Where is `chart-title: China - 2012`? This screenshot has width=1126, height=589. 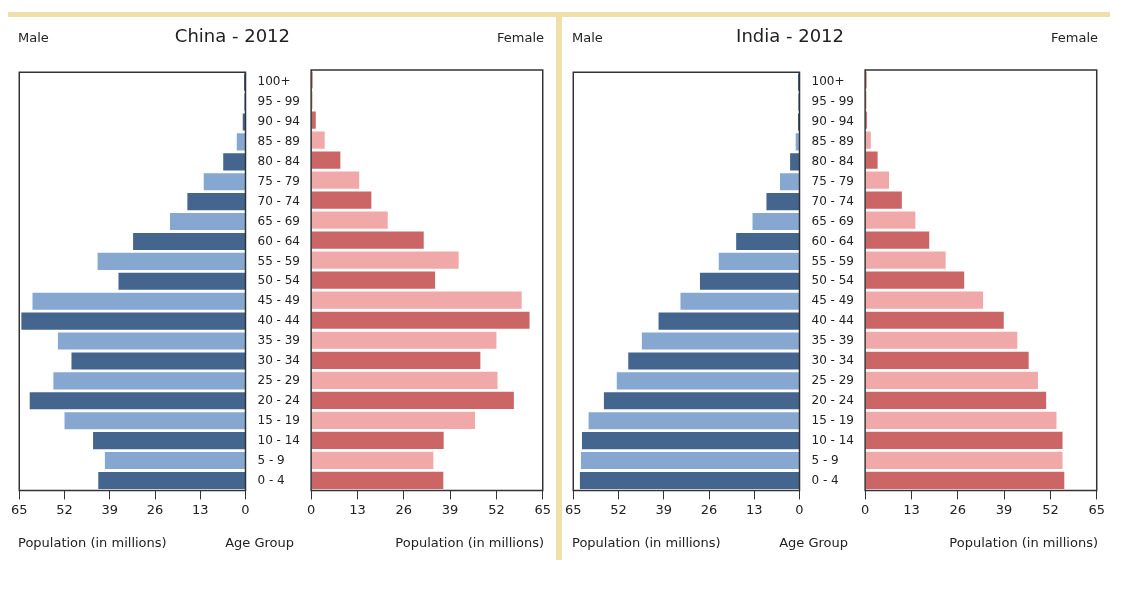 chart-title: China - 2012 is located at coordinates (232, 35).